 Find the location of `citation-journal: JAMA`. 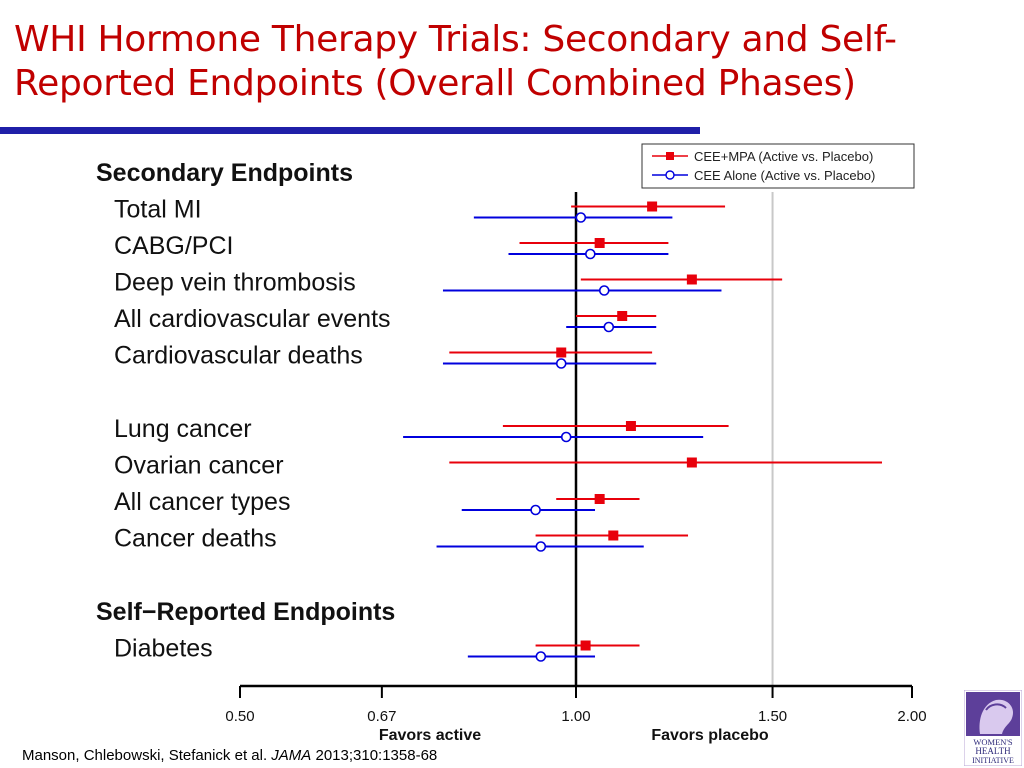

citation-journal: JAMA is located at coordinates (291, 755).